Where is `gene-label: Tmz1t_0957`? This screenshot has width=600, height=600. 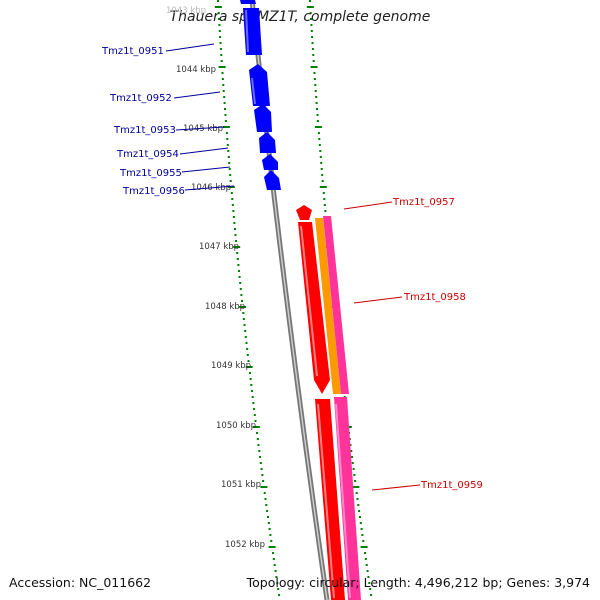
gene-label: Tmz1t_0957 is located at coordinates (423, 202).